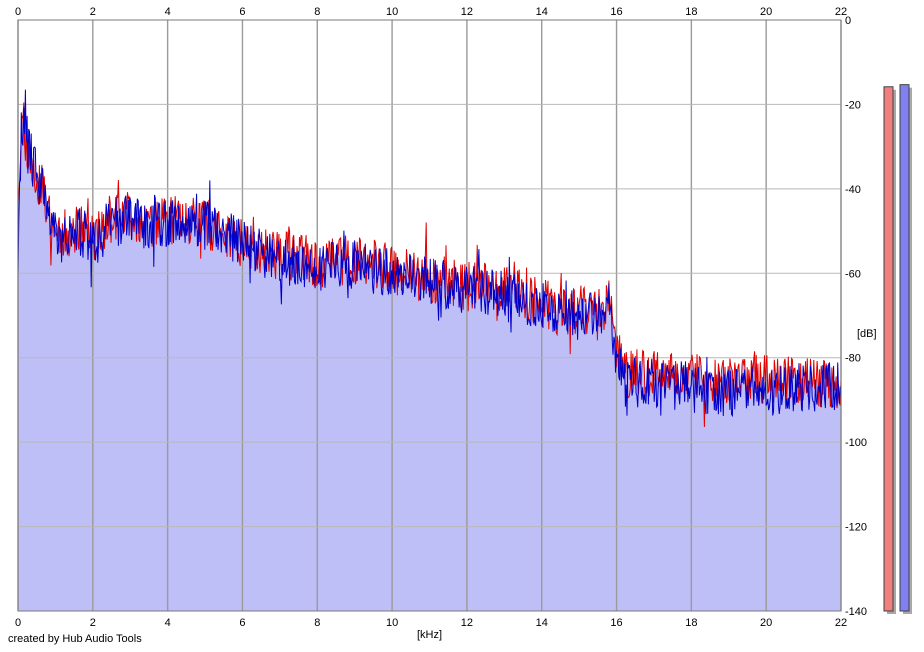  What do you see at coordinates (93, 623) in the screenshot?
I see `x-tick-label-bottom: 2` at bounding box center [93, 623].